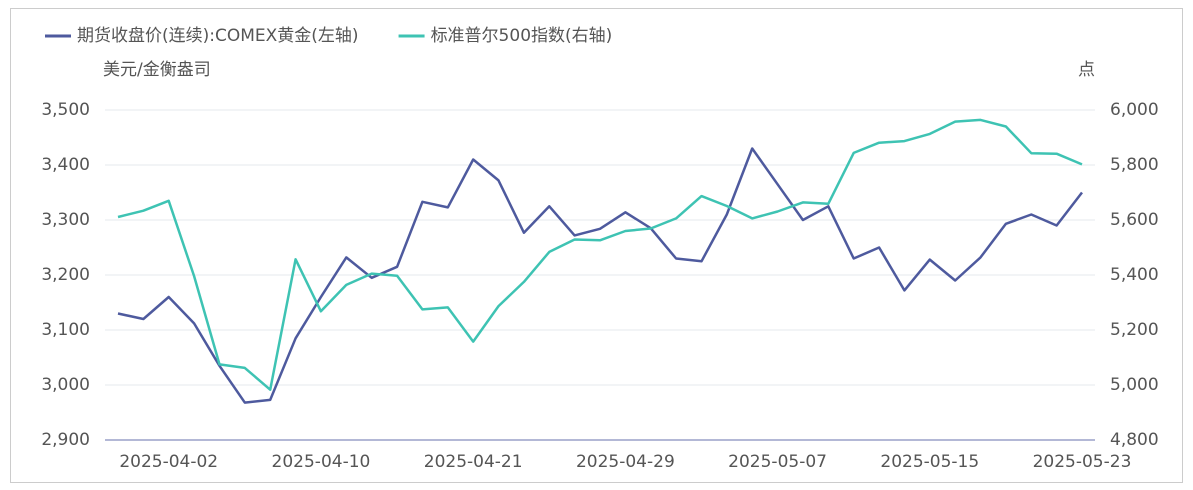 Image resolution: width=1193 pixels, height=490 pixels. I want to click on y2-tick-label: 5,800, so click(1134, 165).